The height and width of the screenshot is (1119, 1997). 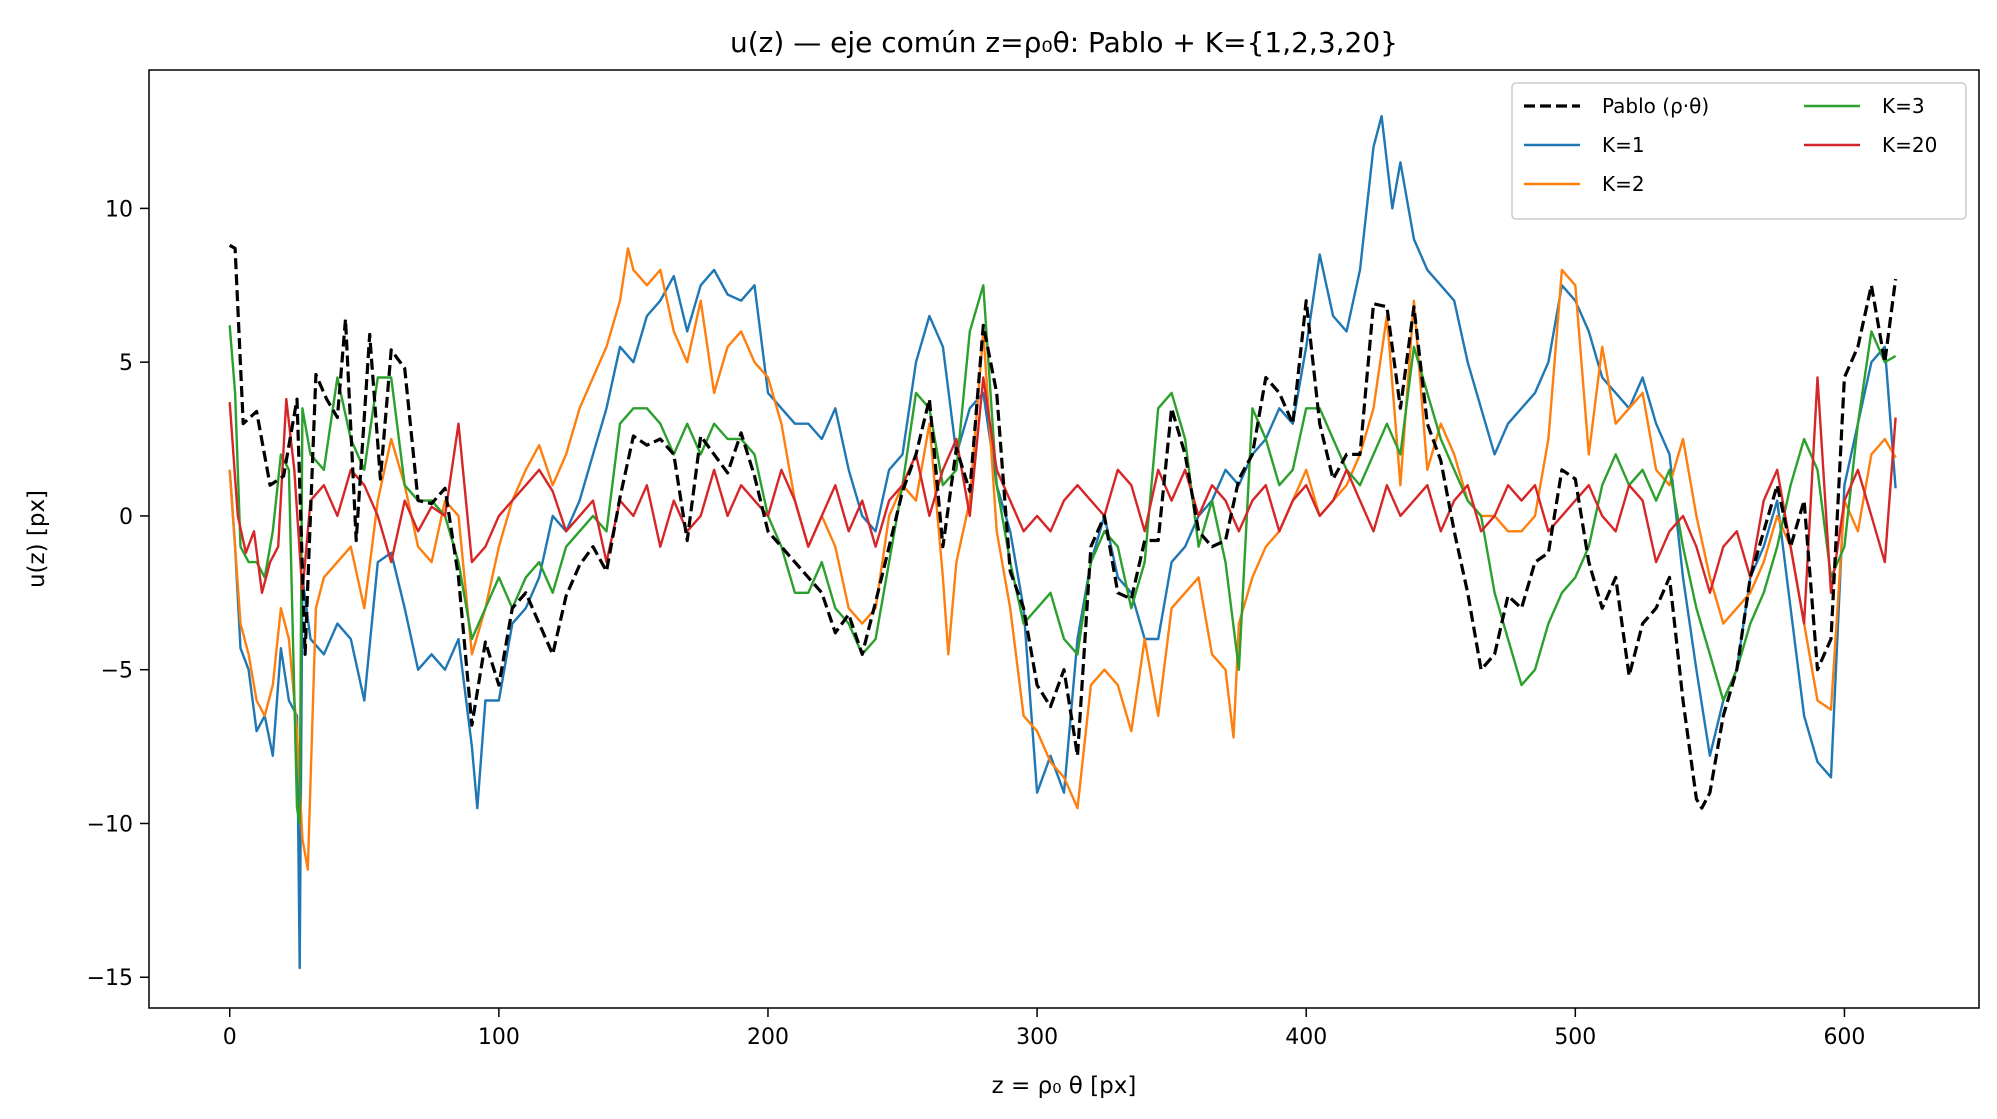 I want to click on x-tick-label: 100, so click(x=499, y=1037).